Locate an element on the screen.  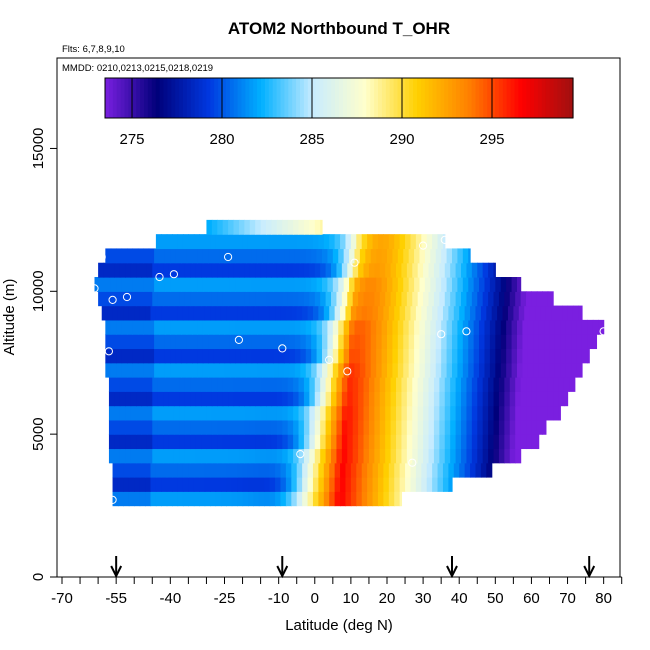
arrow-head is located at coordinates (452, 572).